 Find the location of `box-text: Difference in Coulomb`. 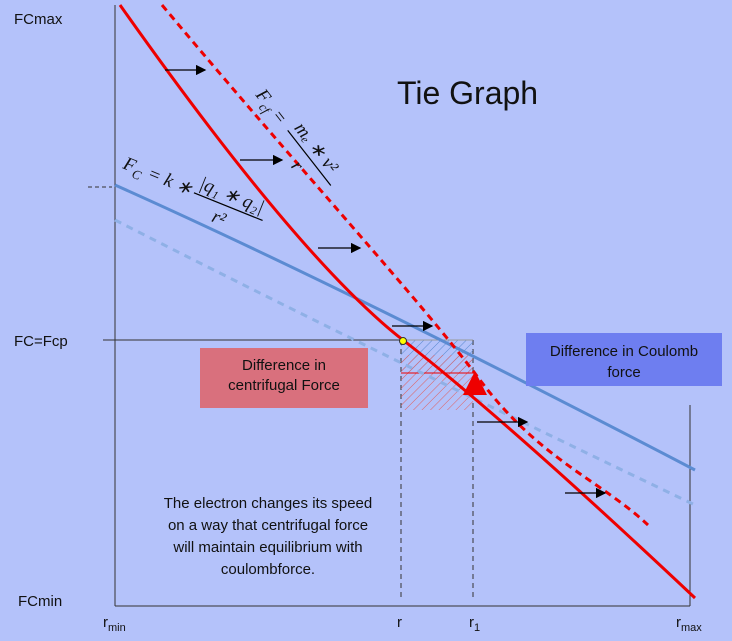

box-text: Difference in Coulomb is located at coordinates (624, 351).